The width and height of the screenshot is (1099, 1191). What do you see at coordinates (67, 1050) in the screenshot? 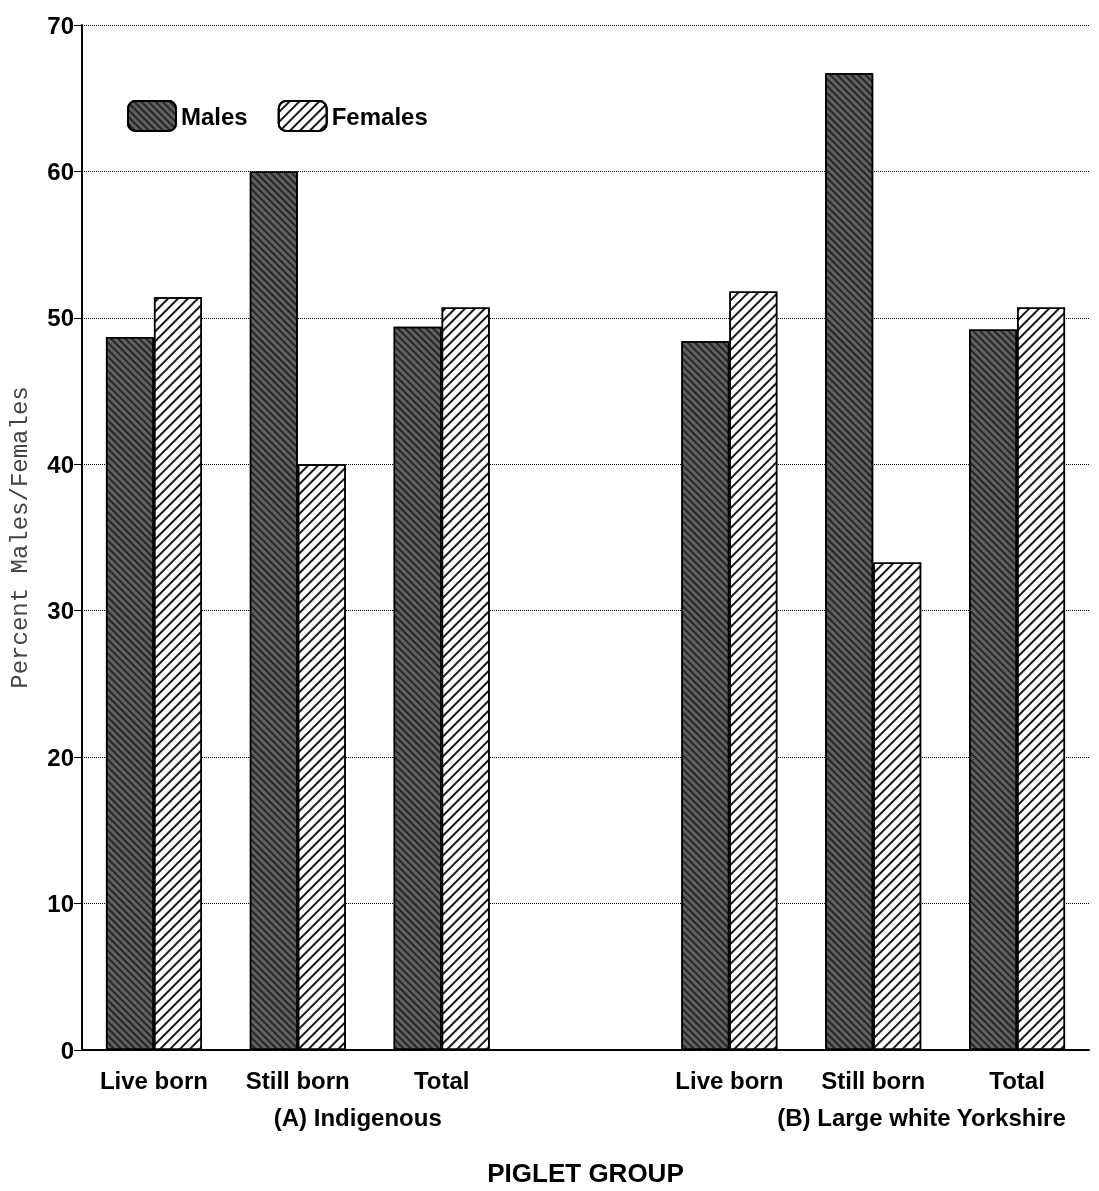
I see `y-tick-label: 0` at bounding box center [67, 1050].